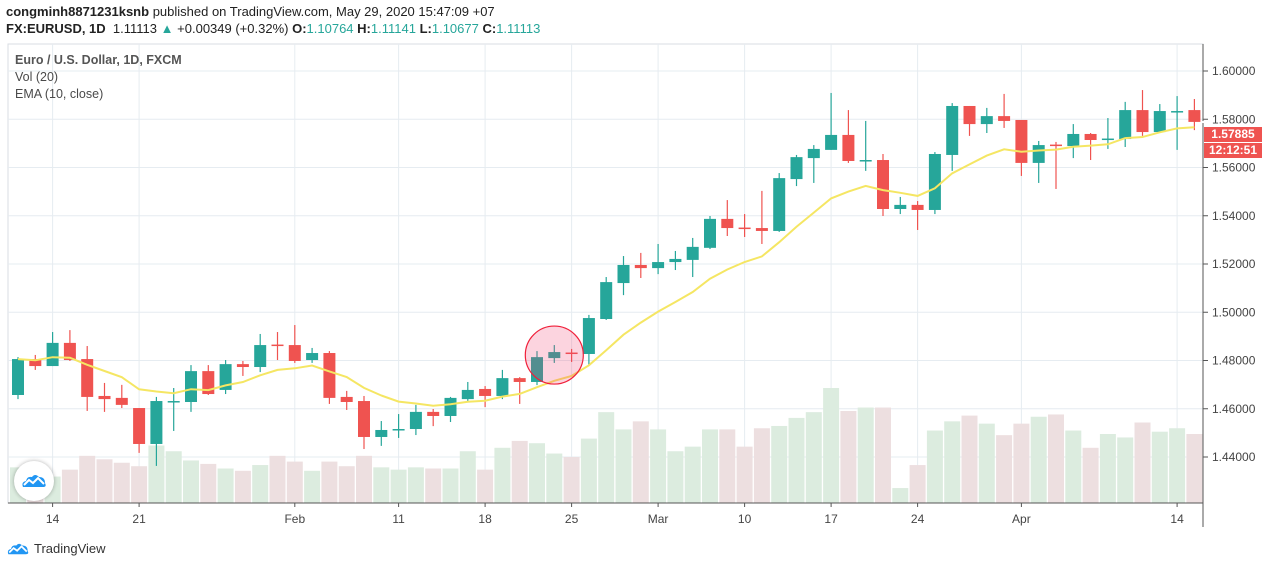 The height and width of the screenshot is (569, 1274). What do you see at coordinates (485, 519) in the screenshot?
I see `x-tick-label: 18` at bounding box center [485, 519].